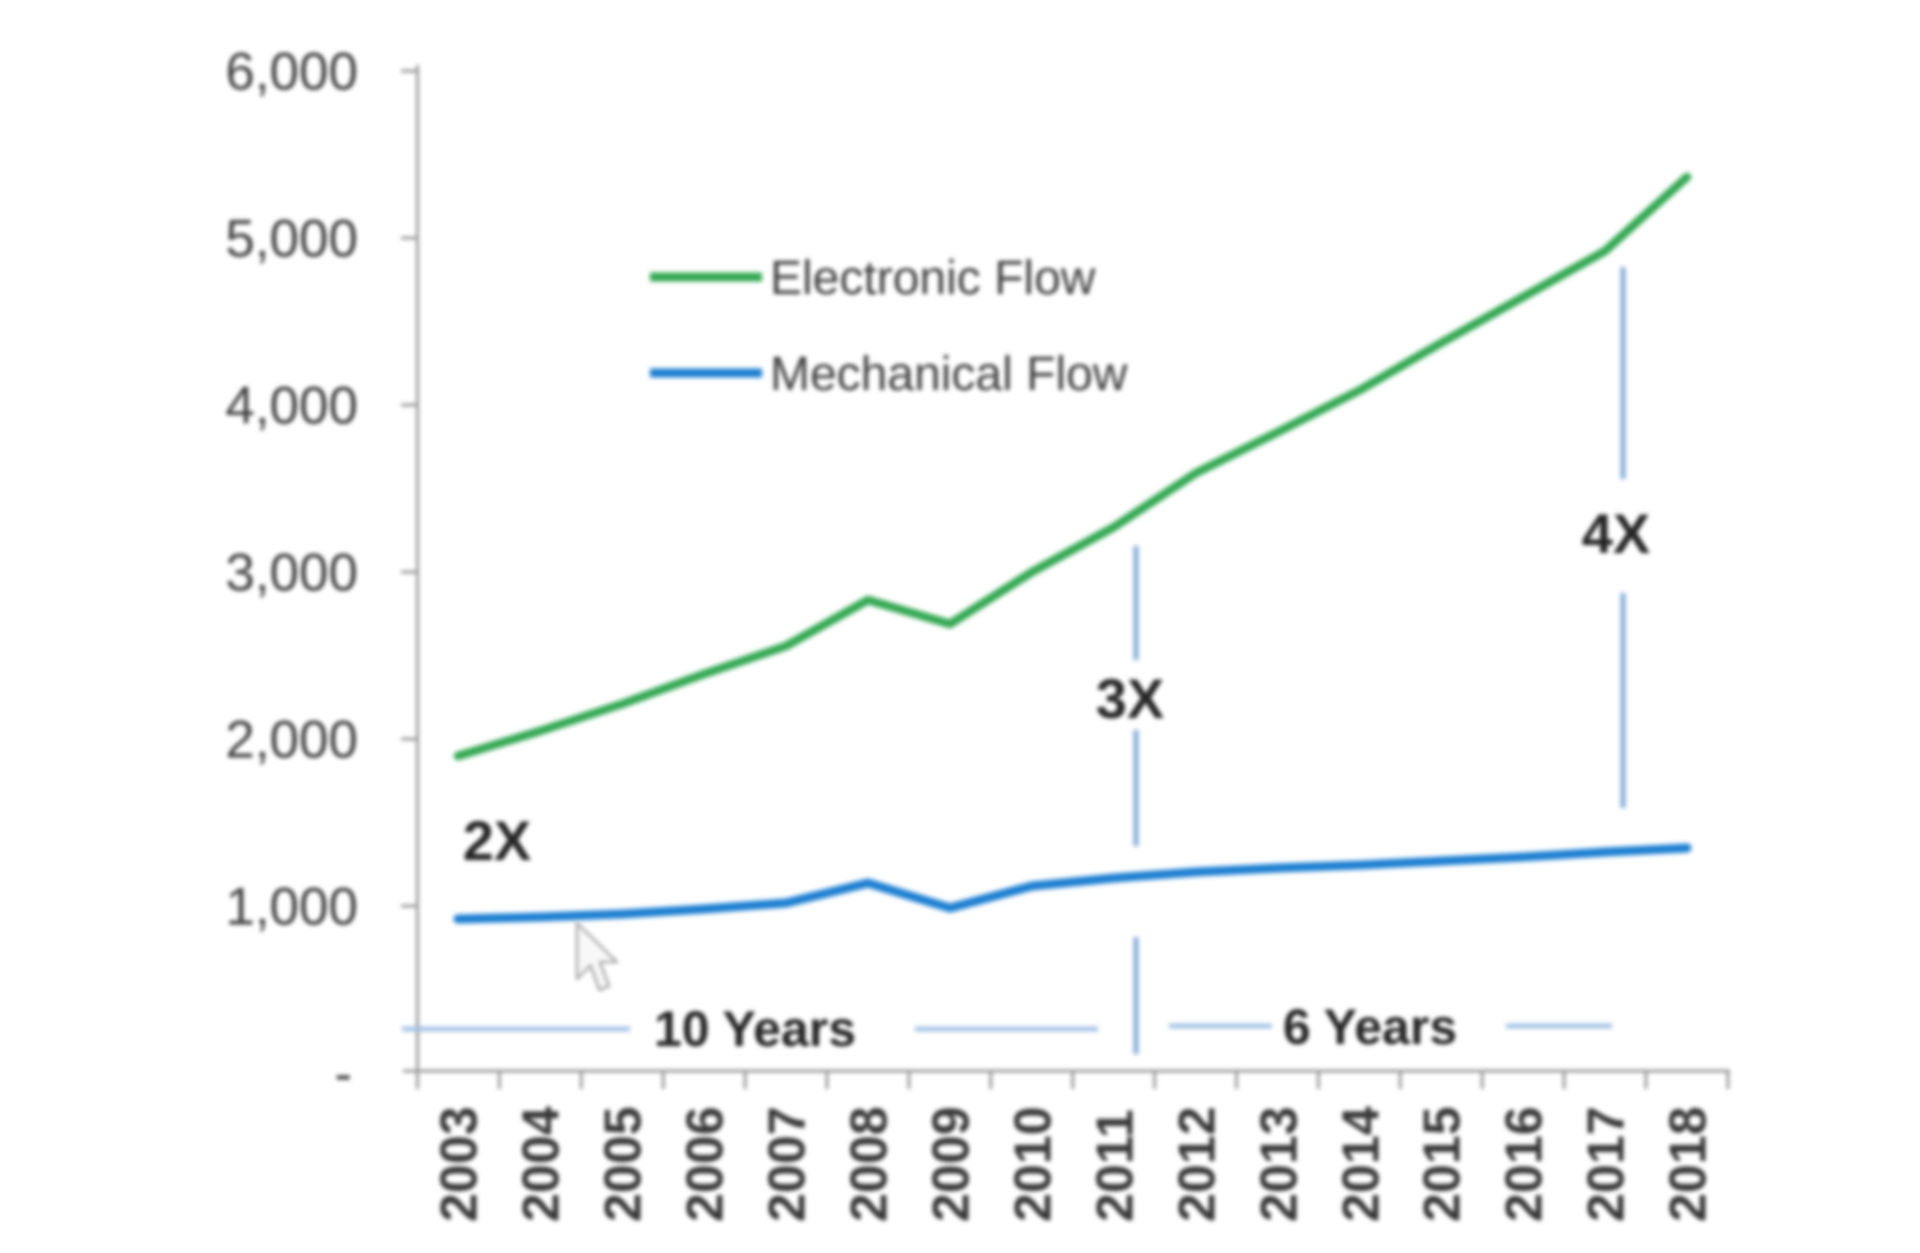 The height and width of the screenshot is (1253, 1920). What do you see at coordinates (291, 740) in the screenshot?
I see `svg-text: 2,000` at bounding box center [291, 740].